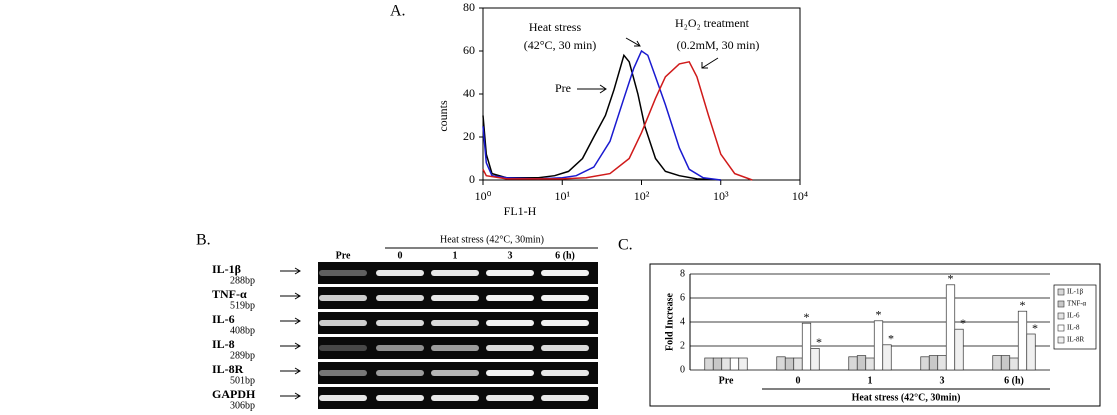 The image size is (1117, 415). Describe the element at coordinates (563, 88) in the screenshot. I see `series-label: Pre` at that location.